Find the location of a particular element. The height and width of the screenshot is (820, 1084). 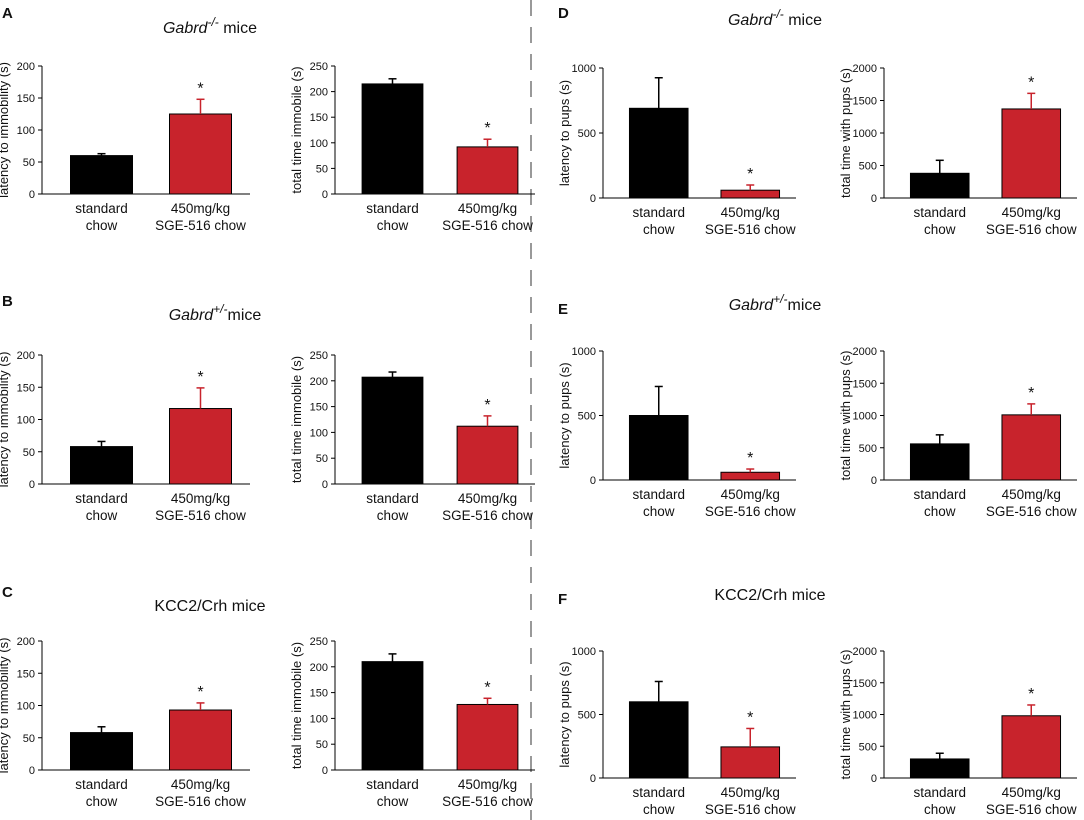

panel-title-name: Gabrd is located at coordinates (752, 305).